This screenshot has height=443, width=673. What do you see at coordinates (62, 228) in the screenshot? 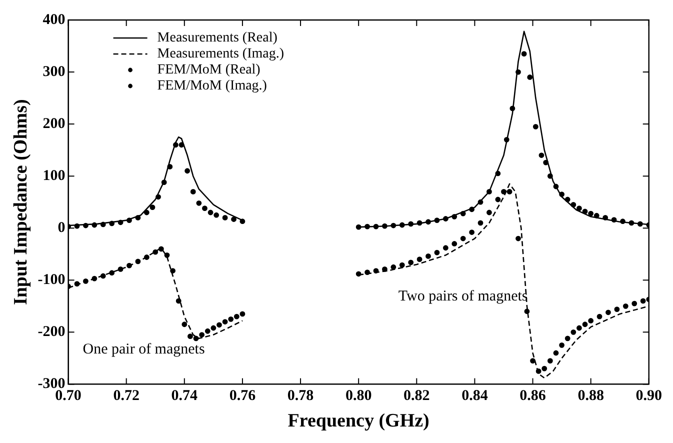
I see `y-tick-label: 0` at bounding box center [62, 228].